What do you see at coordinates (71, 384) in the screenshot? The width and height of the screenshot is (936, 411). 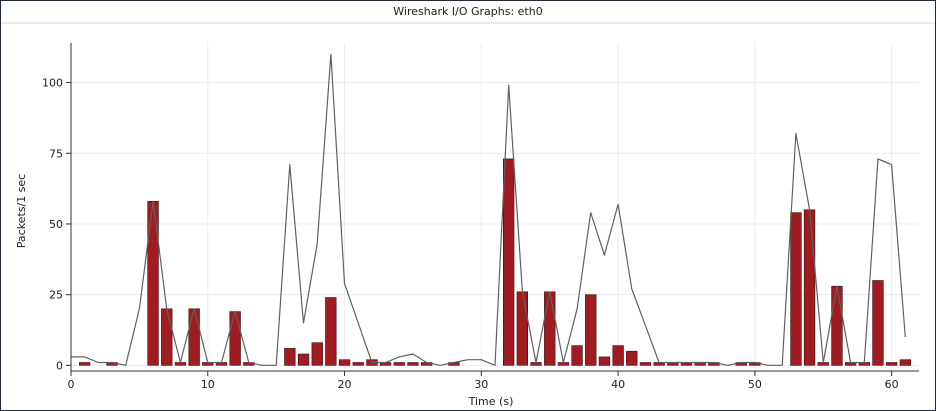 I see `x-tick-label: 0` at bounding box center [71, 384].